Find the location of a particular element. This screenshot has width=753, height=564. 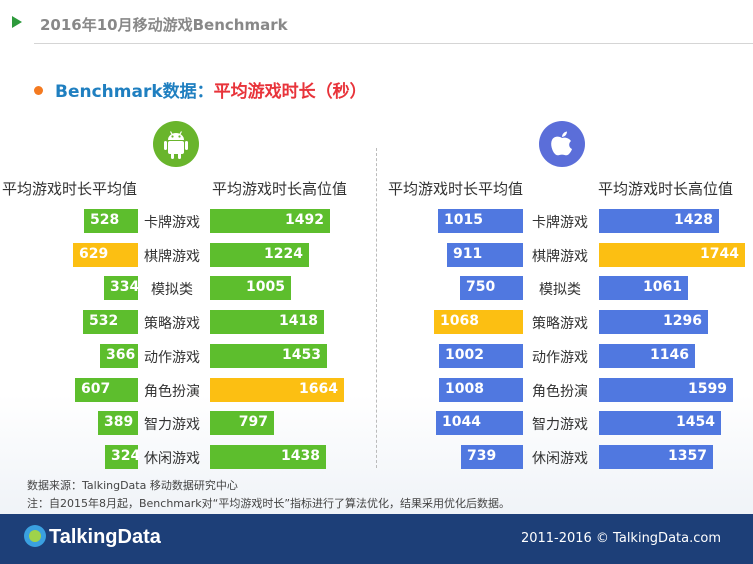

android-avg-value: 389 is located at coordinates (119, 422).